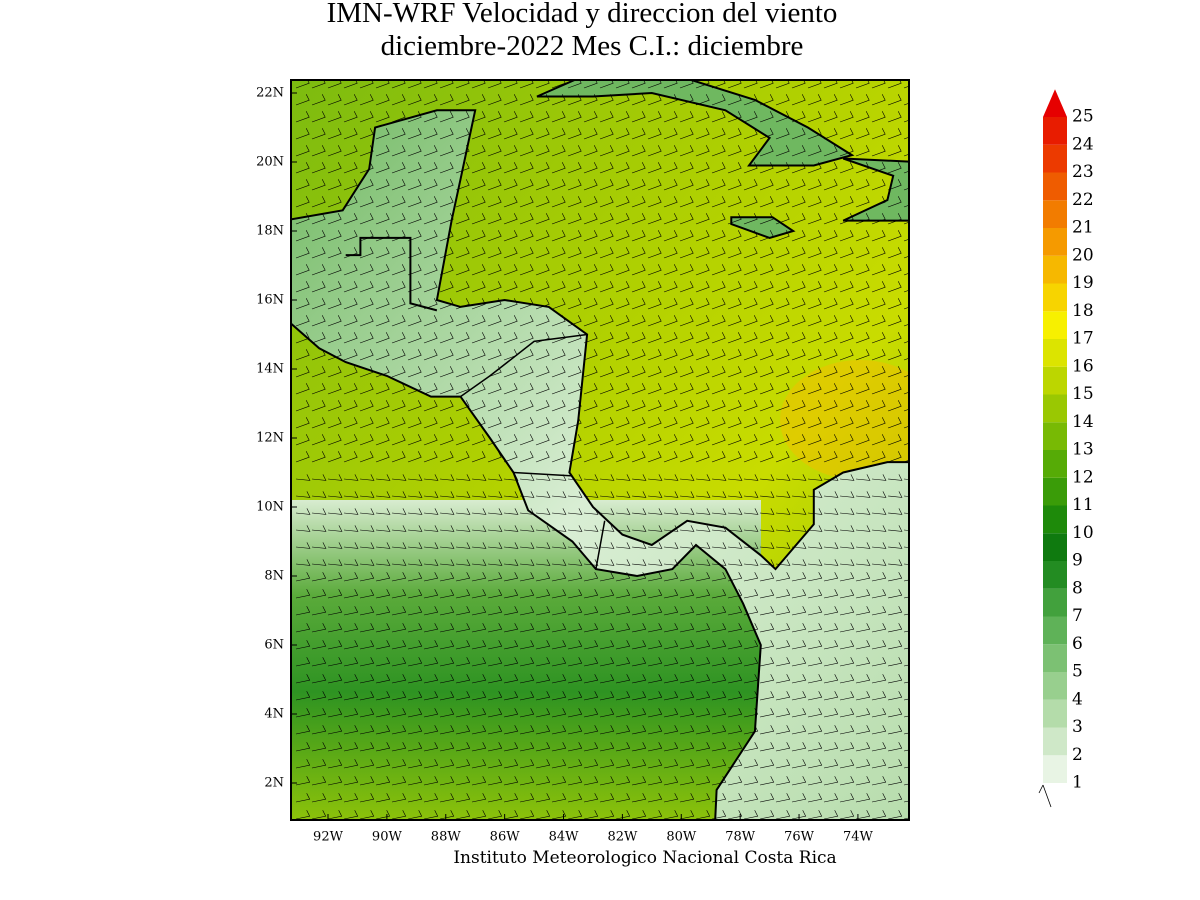 The height and width of the screenshot is (900, 1200). What do you see at coordinates (1055, 269) in the screenshot?
I see `colorbar-box` at bounding box center [1055, 269].